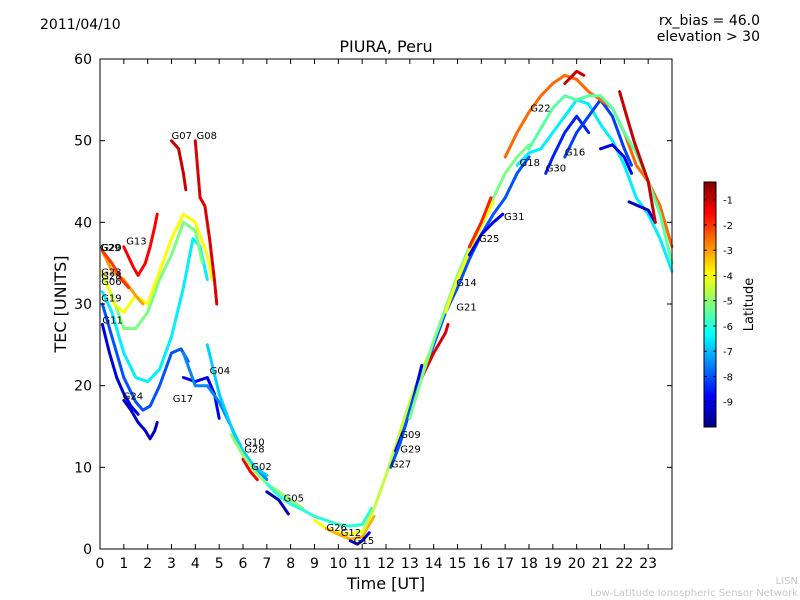  Describe the element at coordinates (83, 468) in the screenshot. I see `y-tick-label: 10` at that location.